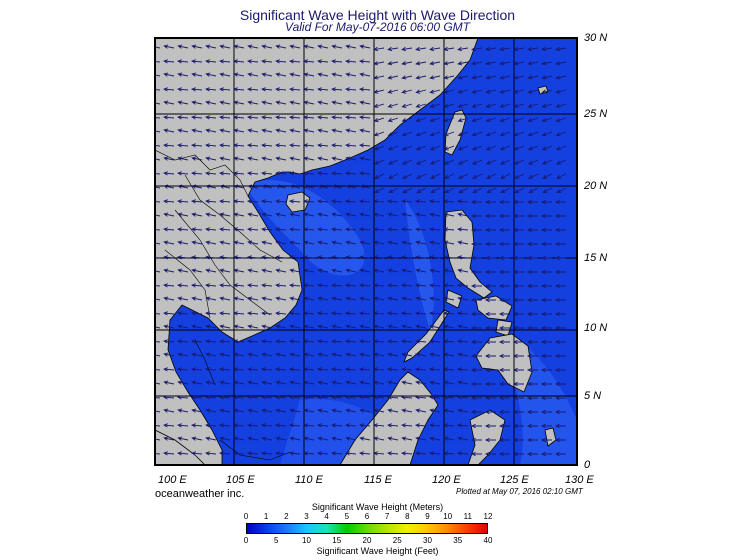 This screenshot has width=755, height=560. I want to click on feet-tick: 15, so click(337, 540).